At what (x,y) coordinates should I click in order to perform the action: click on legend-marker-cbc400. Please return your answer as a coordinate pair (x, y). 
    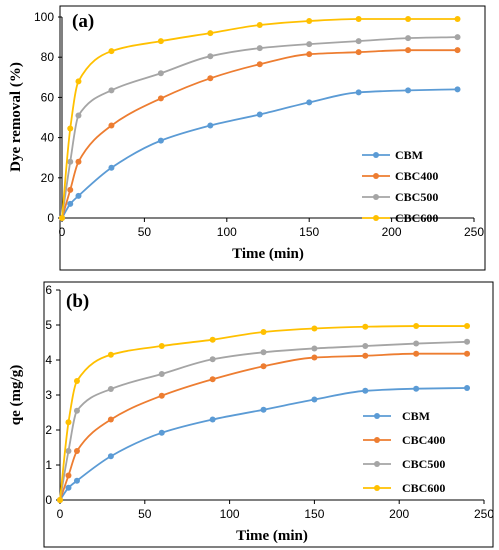
    Looking at the image, I should click on (376, 176).